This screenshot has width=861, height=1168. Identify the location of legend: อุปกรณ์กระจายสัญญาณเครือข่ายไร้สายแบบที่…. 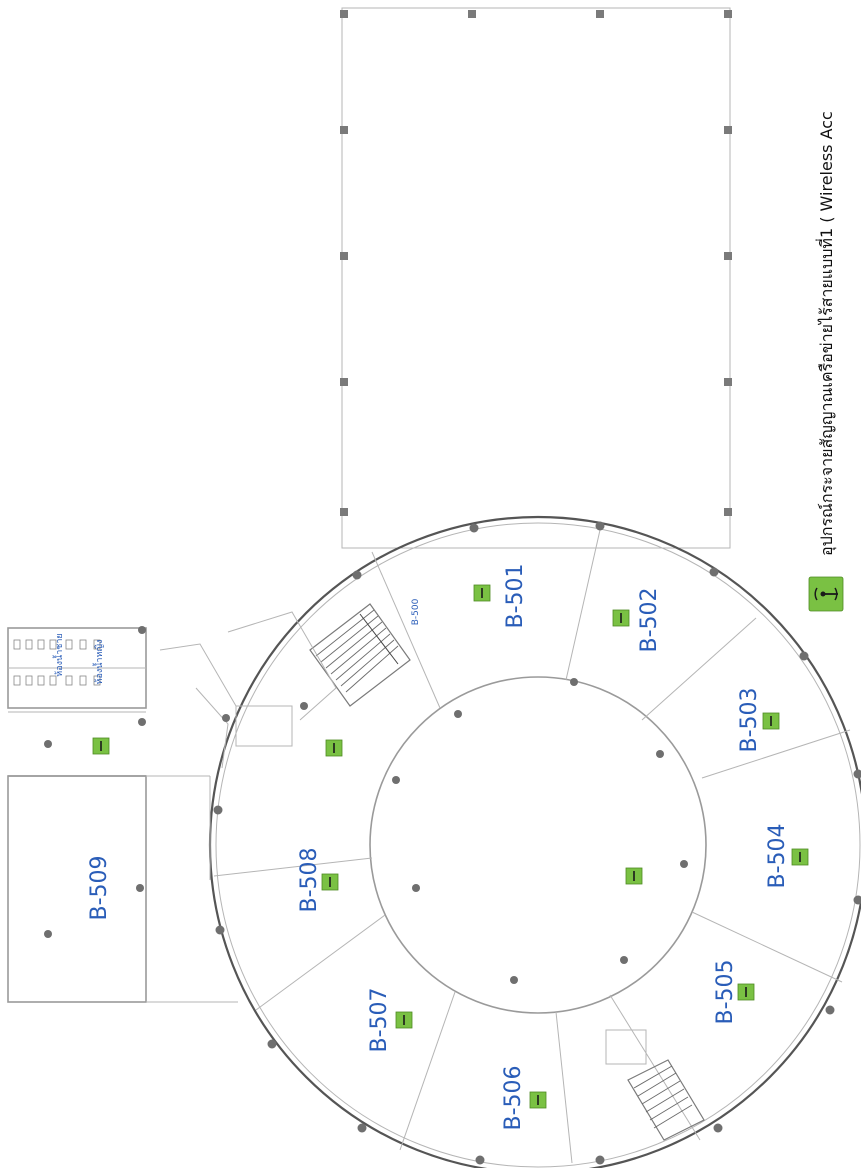
(826, 361).